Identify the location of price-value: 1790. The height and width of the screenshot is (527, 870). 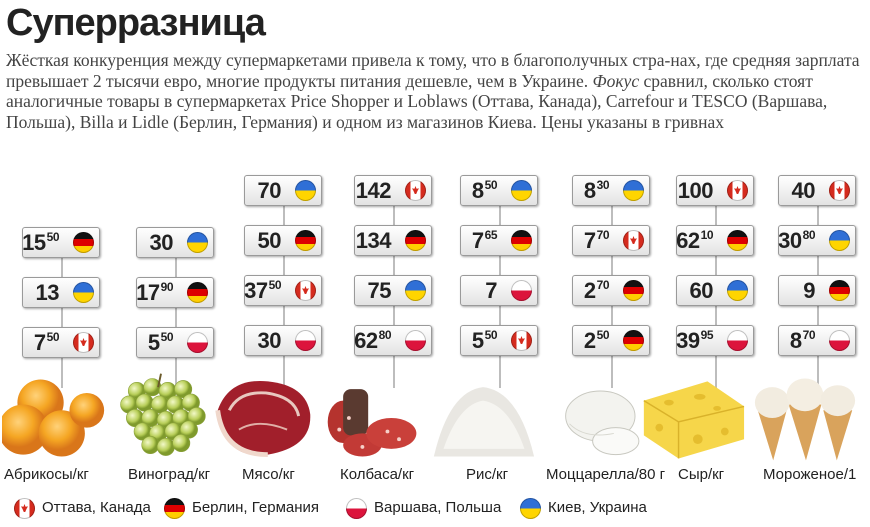
(154, 293).